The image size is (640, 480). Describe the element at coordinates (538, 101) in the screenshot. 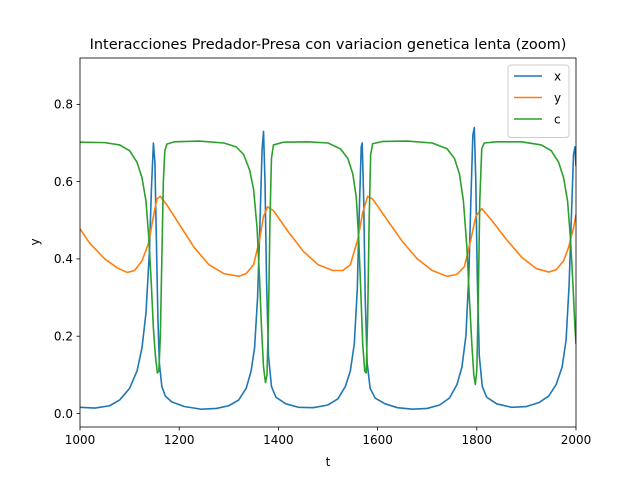

I see `legend: xyc` at that location.